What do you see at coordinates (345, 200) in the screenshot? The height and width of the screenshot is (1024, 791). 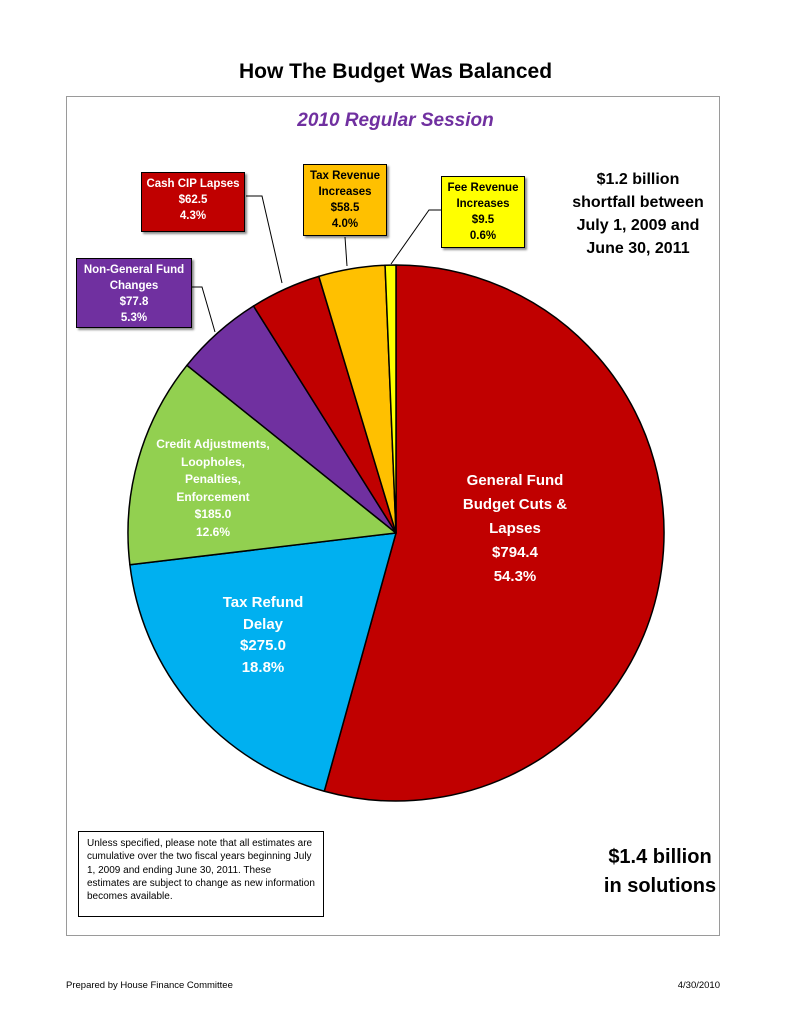 I see `callout-tax-revenue: Tax Revenue Increases $58.5 4.0%` at bounding box center [345, 200].